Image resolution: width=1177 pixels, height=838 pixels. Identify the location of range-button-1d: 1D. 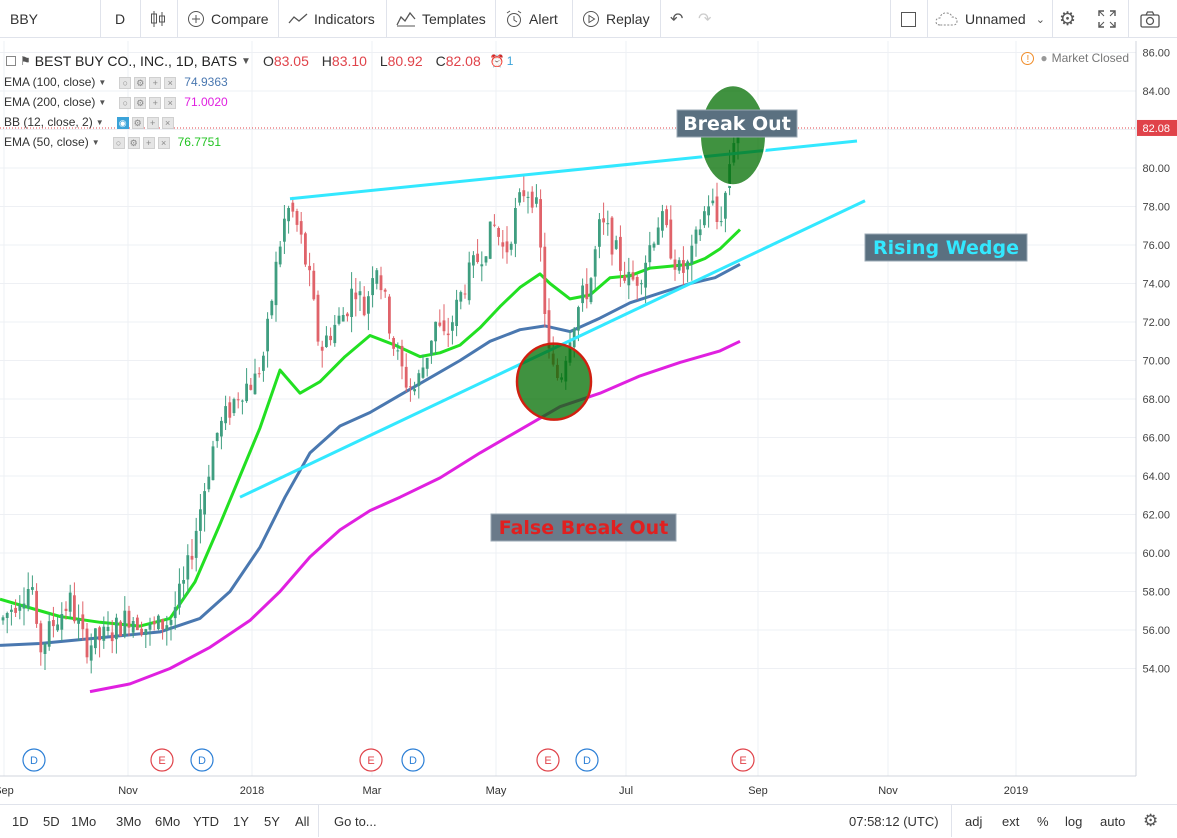
(20, 821).